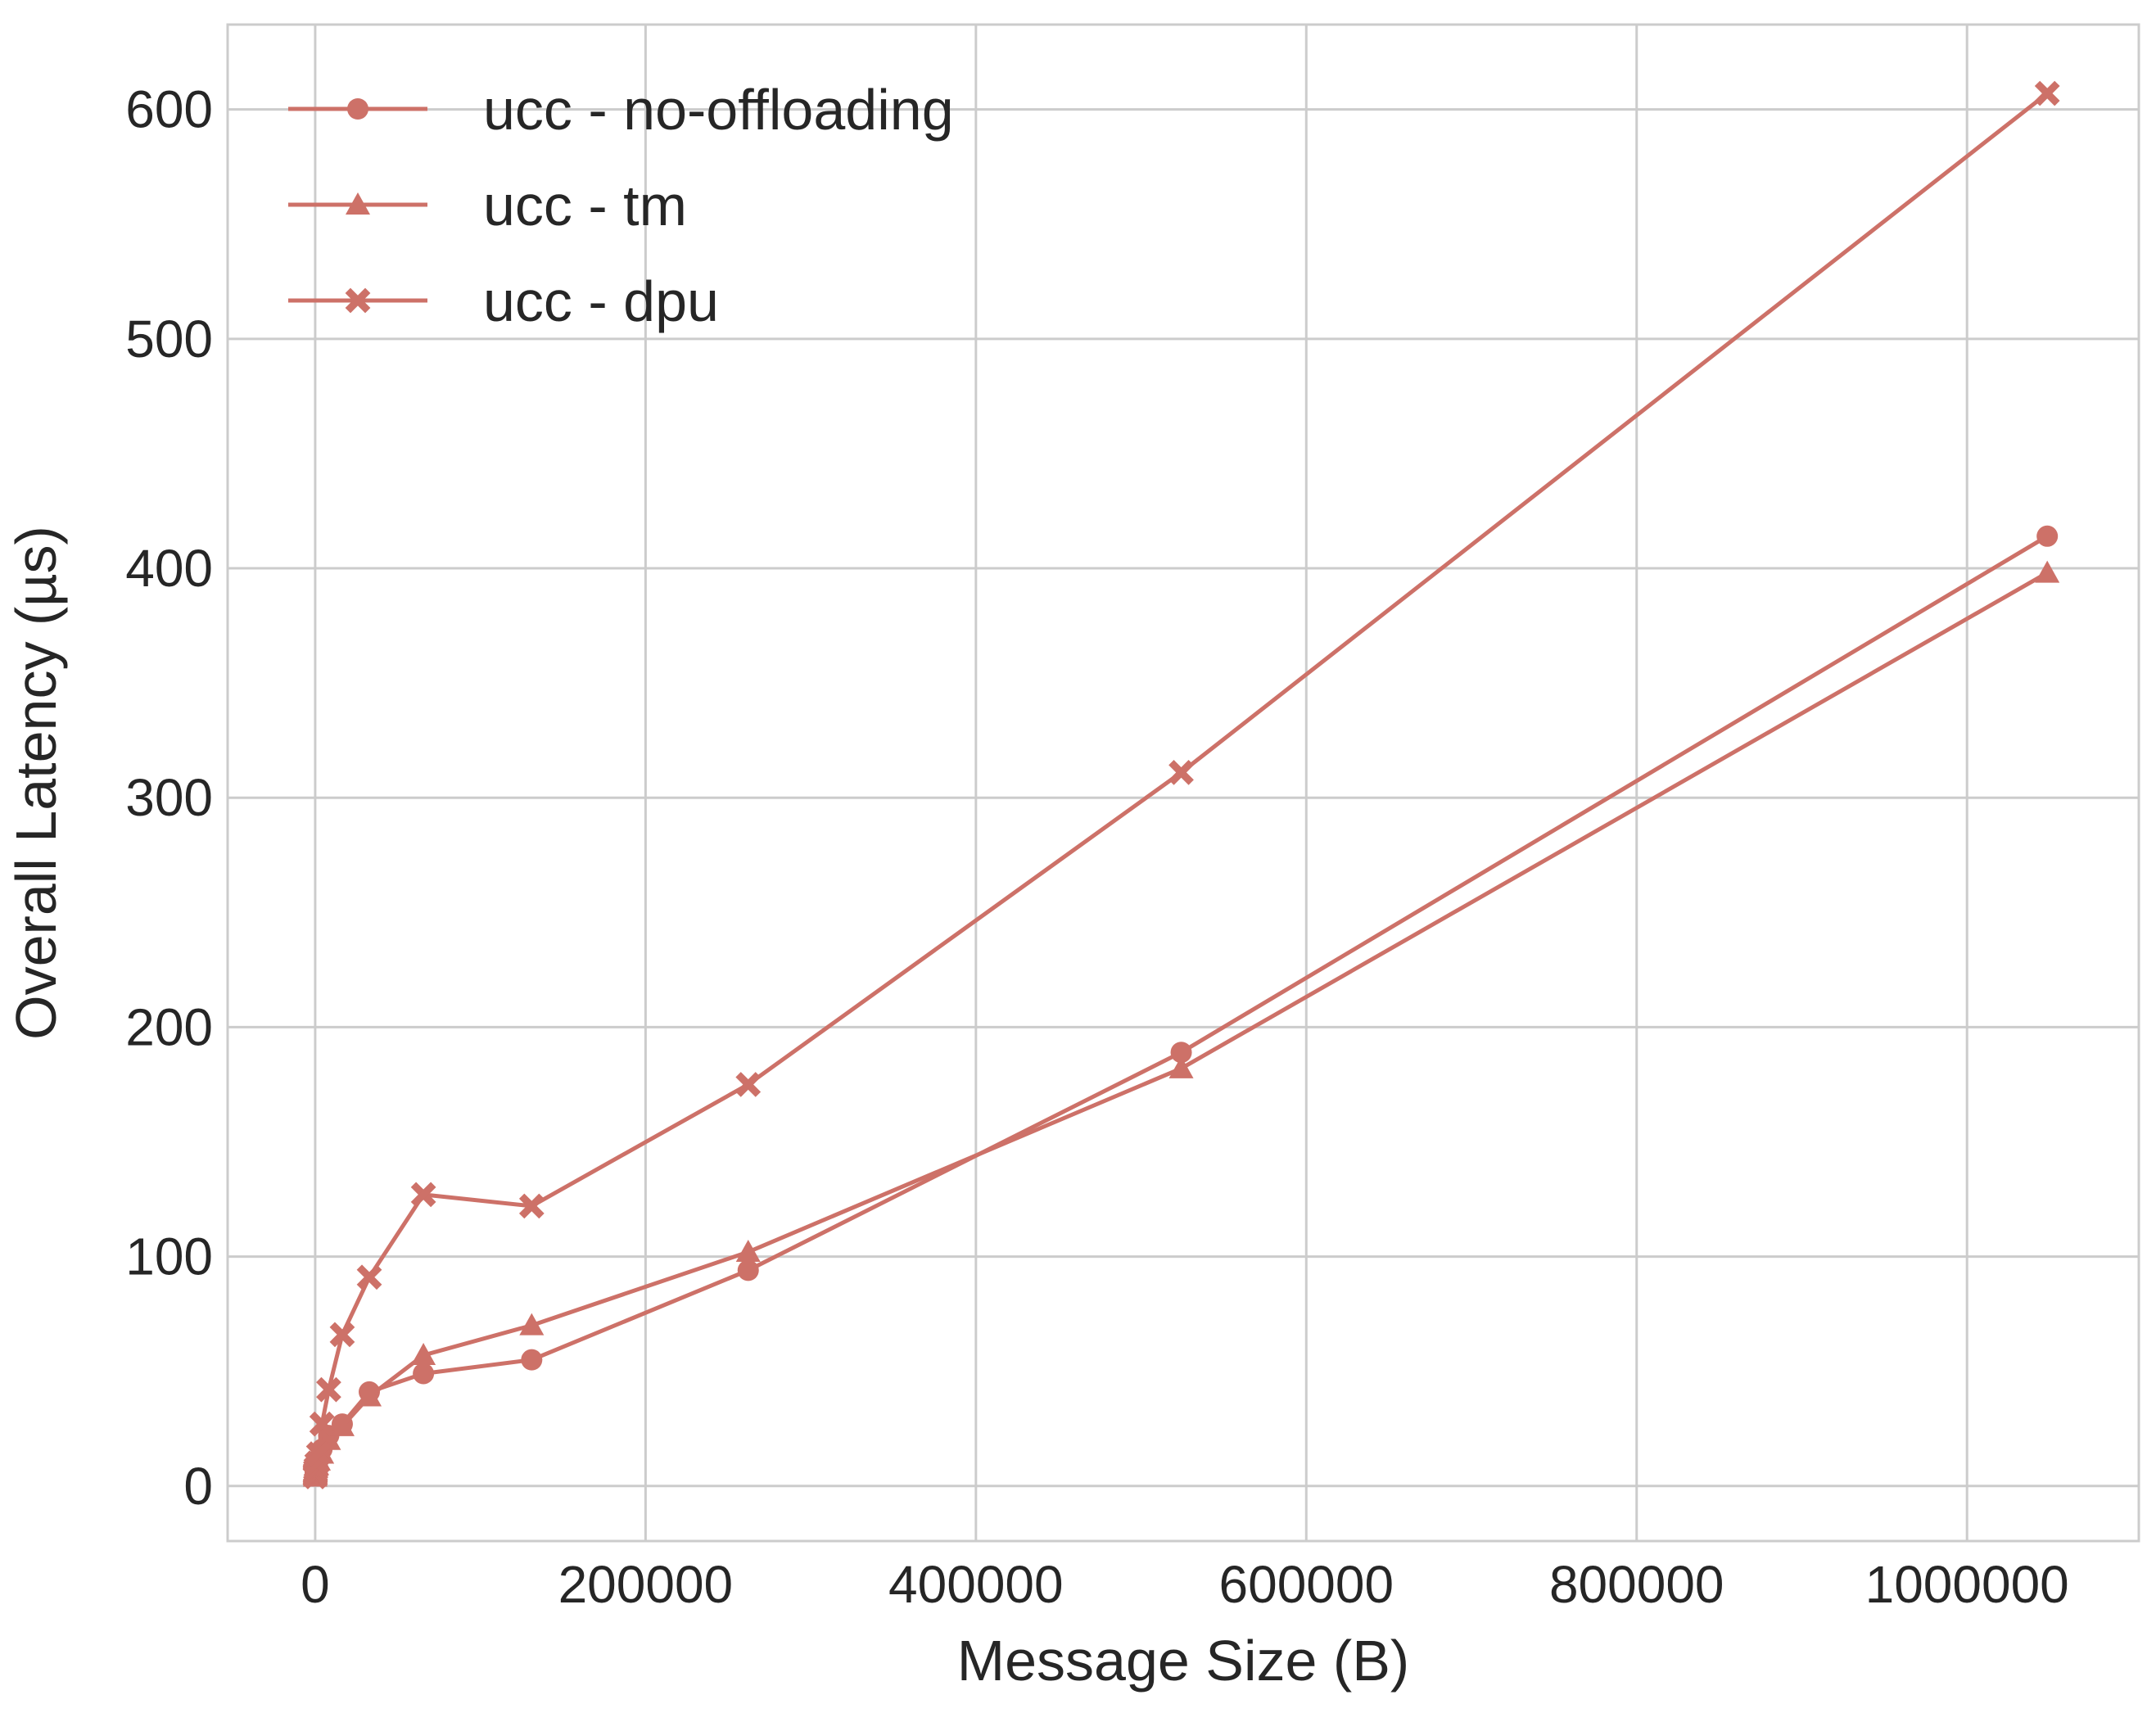  Describe the element at coordinates (169, 1026) in the screenshot. I see `y-tick-label: 200` at that location.